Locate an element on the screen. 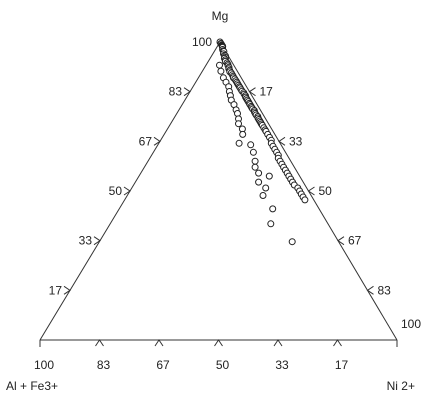 The height and width of the screenshot is (394, 423). tick-label-bottom: 50 is located at coordinates (223, 365).